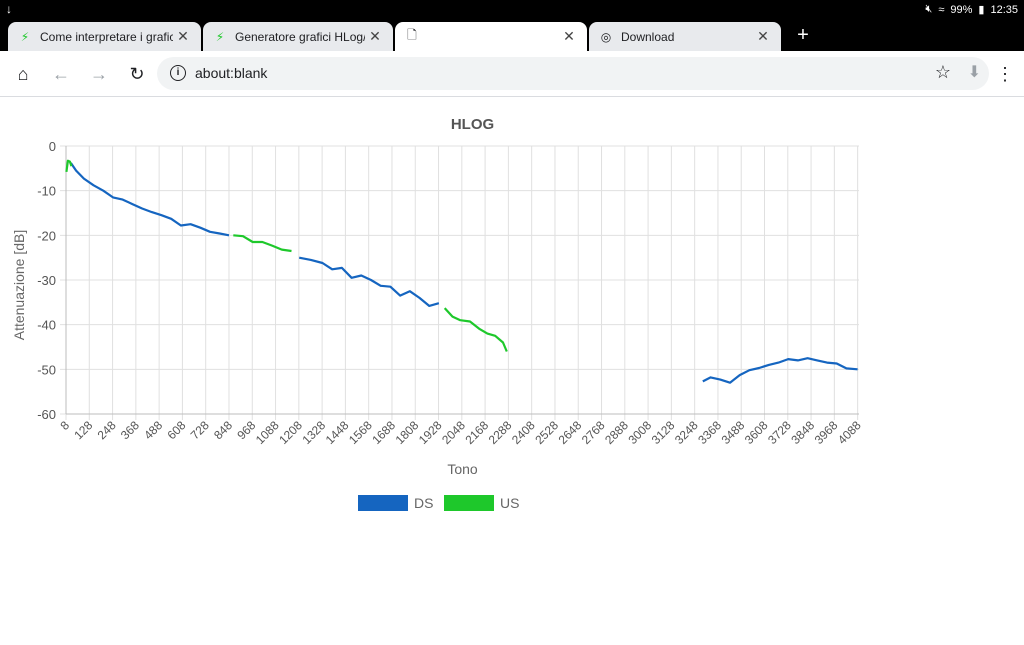 The width and height of the screenshot is (1024, 645). What do you see at coordinates (648, 36) in the screenshot?
I see `tab-label: Download` at bounding box center [648, 36].